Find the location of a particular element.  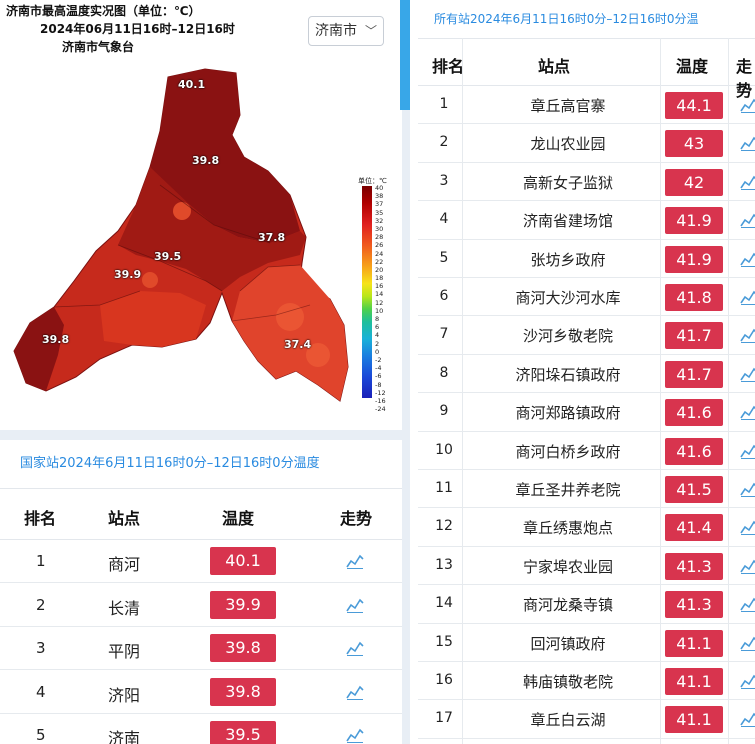

legend-tick: 14 is located at coordinates (379, 294).